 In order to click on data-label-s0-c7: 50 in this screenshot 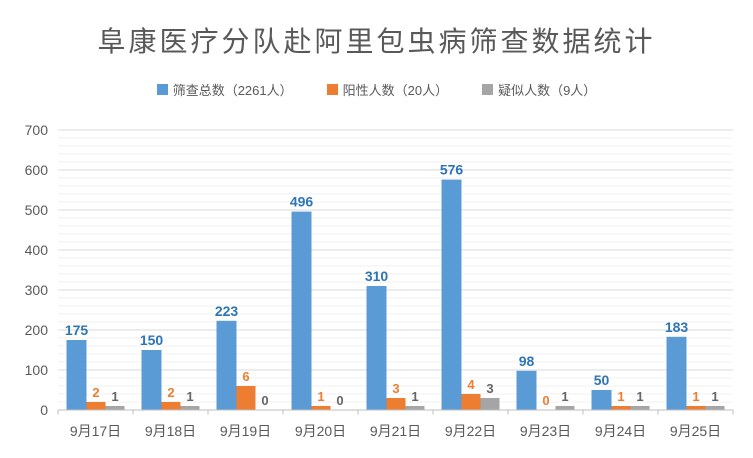, I will do `click(602, 380)`.